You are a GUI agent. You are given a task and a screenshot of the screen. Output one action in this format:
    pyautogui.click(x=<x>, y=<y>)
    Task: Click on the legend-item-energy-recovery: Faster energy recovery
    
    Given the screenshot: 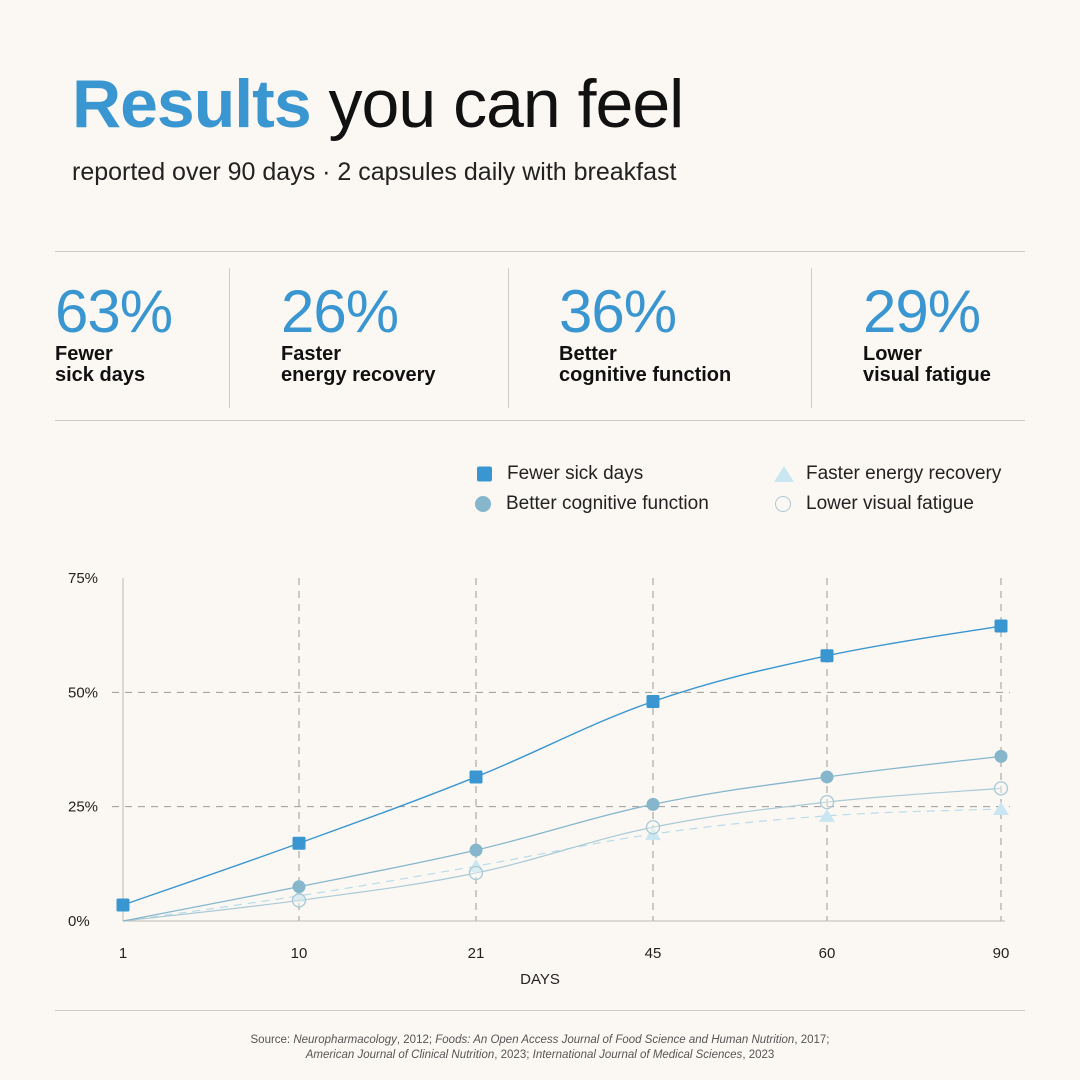 What is the action you would take?
    pyautogui.click(x=887, y=474)
    